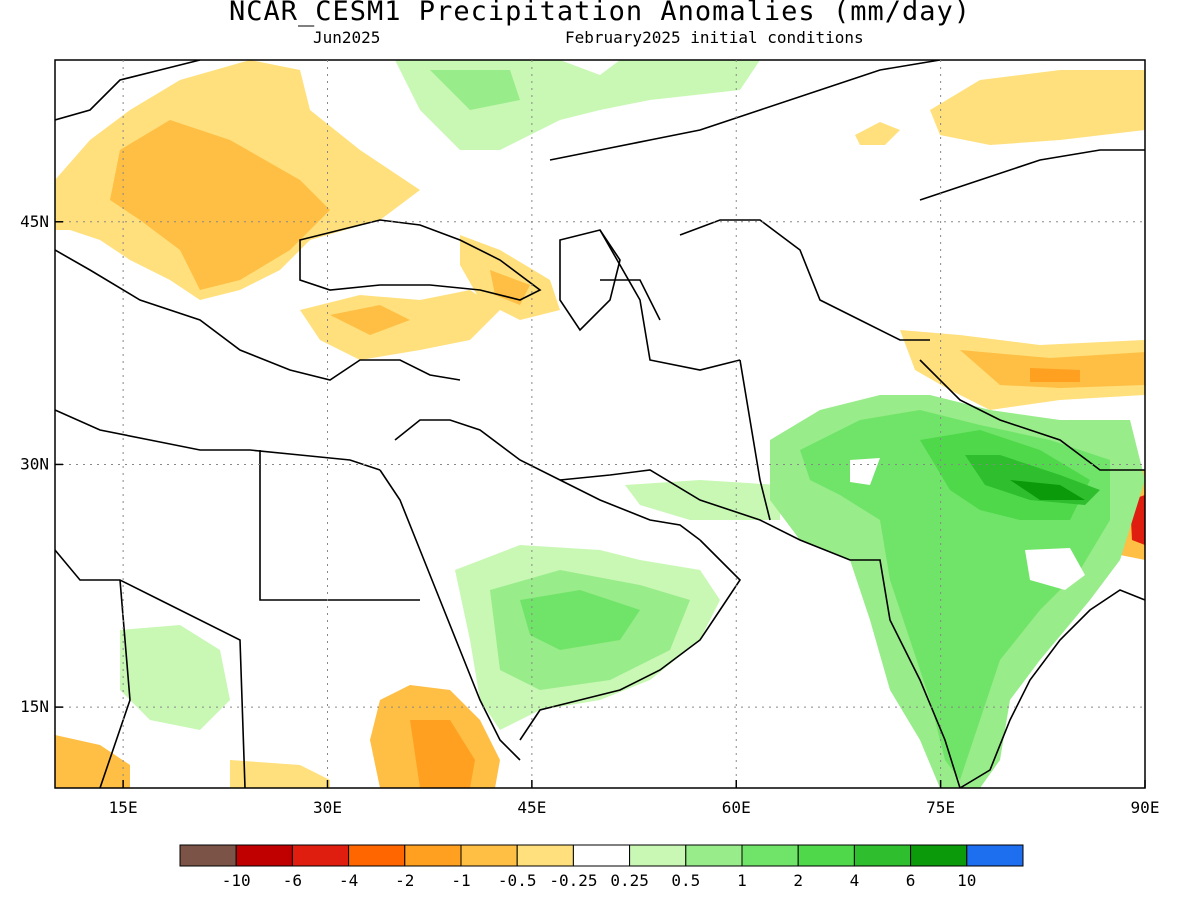 The width and height of the screenshot is (1200, 900). I want to click on colorbar-label: 0.5, so click(685, 880).